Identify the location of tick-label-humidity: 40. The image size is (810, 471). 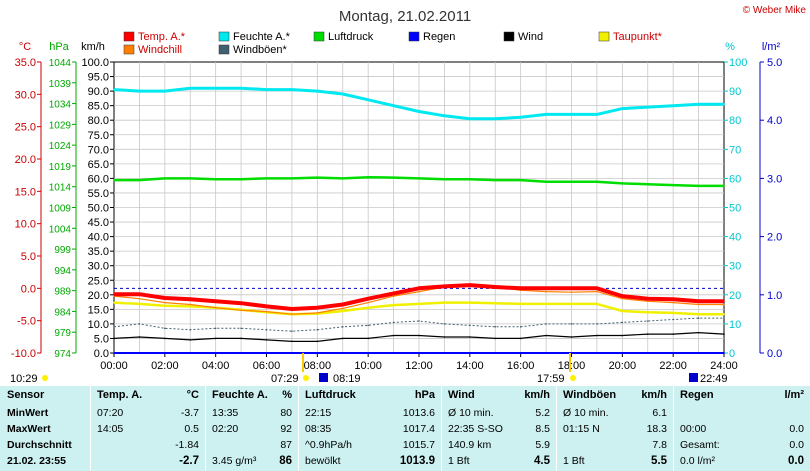
(735, 238).